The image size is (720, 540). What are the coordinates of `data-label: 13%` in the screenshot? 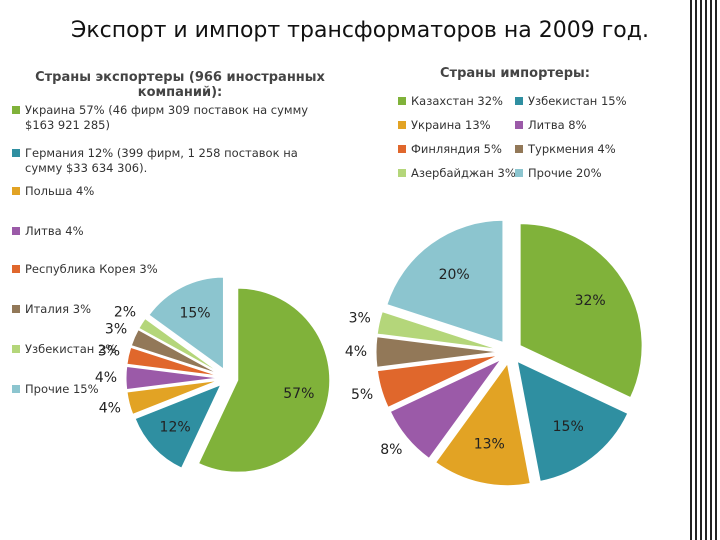 It's located at (489, 445).